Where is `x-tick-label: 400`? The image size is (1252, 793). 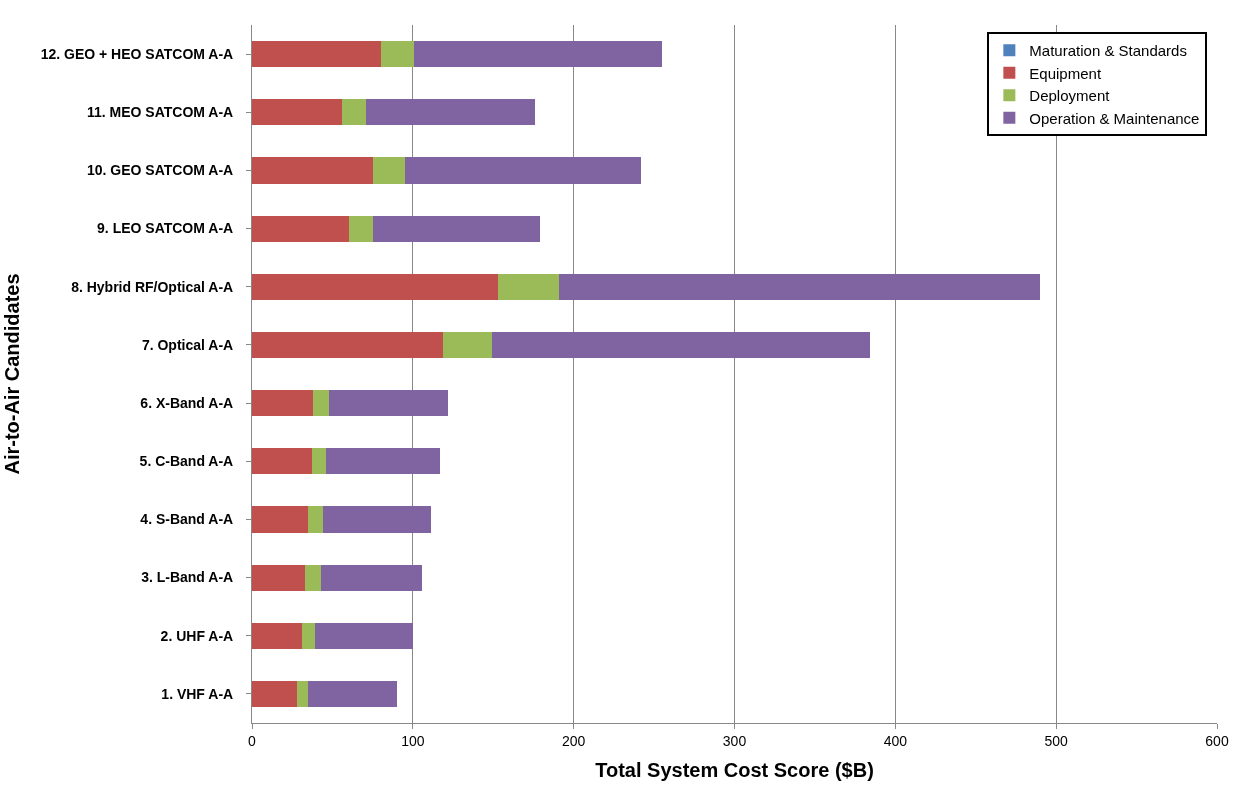 x-tick-label: 400 is located at coordinates (895, 740).